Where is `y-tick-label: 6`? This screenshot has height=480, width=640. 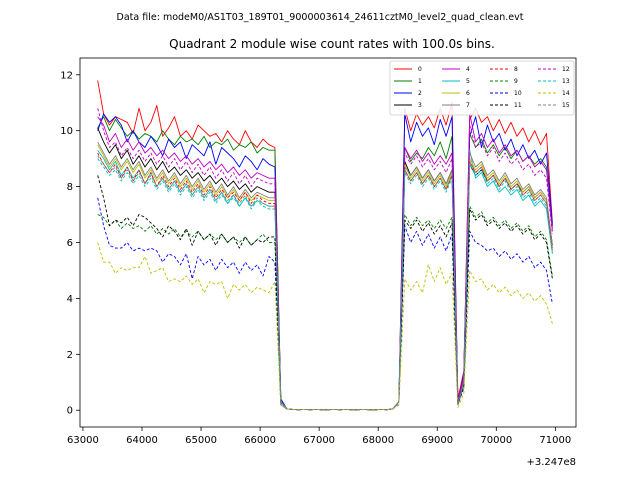
y-tick-label: 6 is located at coordinates (70, 243).